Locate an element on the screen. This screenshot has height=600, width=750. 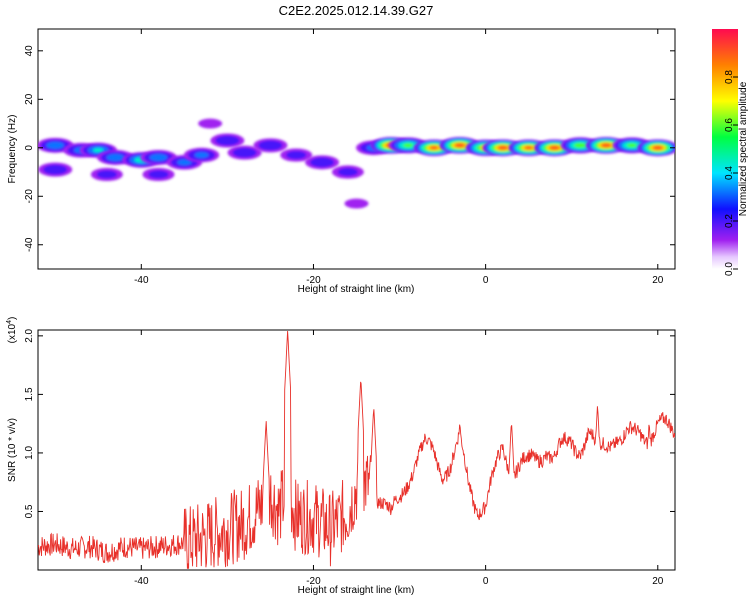
colorbar-tick-label: 0.8 is located at coordinates (729, 77).